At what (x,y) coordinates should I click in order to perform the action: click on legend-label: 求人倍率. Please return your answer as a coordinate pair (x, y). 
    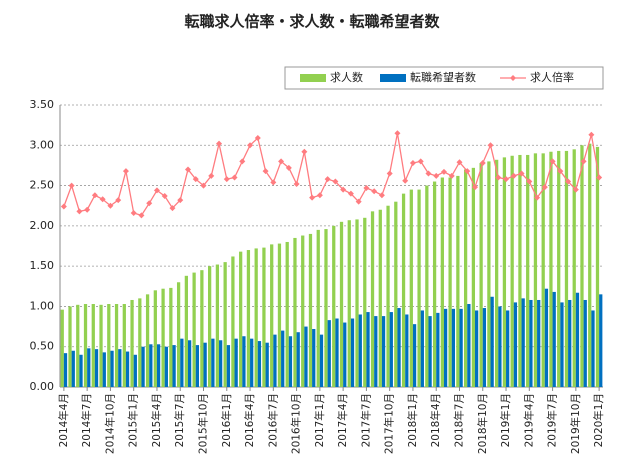
    Looking at the image, I should click on (552, 77).